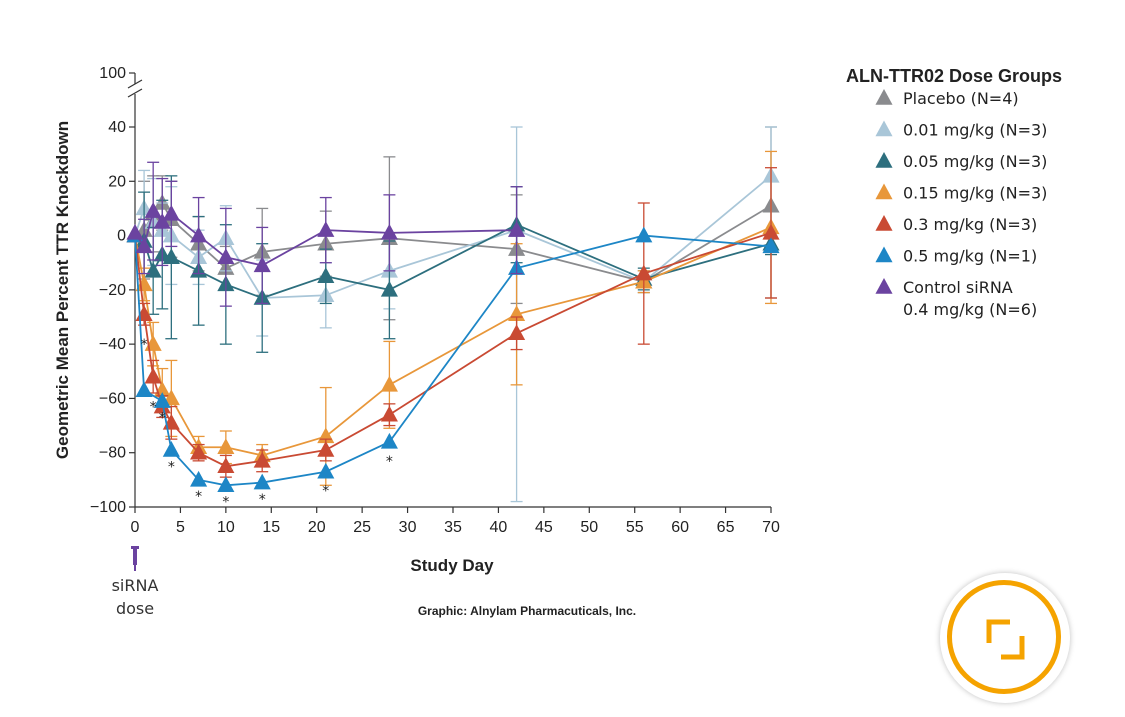 The image size is (1125, 717). What do you see at coordinates (726, 527) in the screenshot?
I see `x-tick-label: 65` at bounding box center [726, 527].